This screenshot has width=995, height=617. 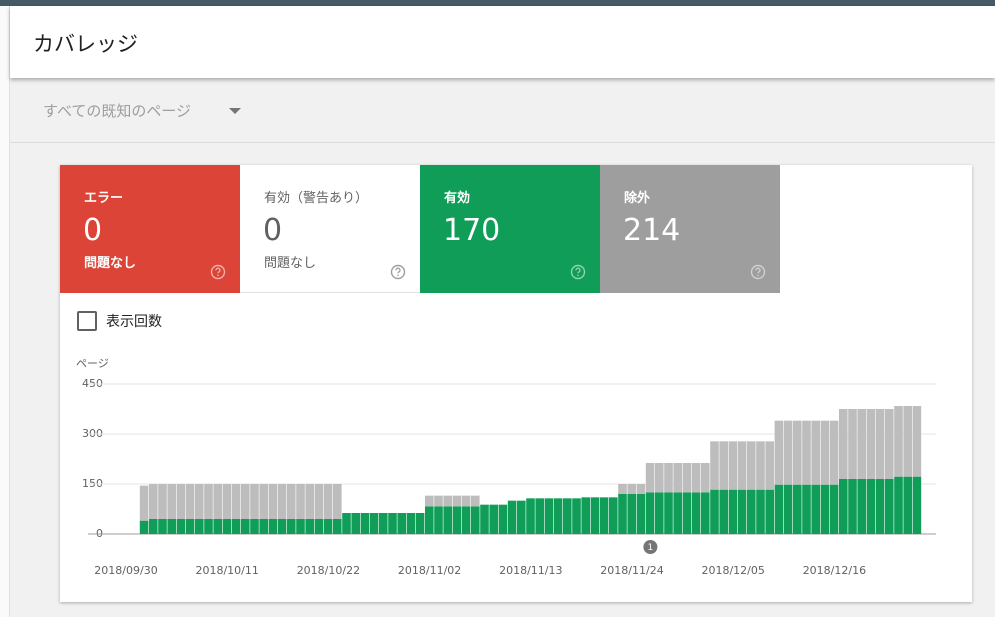 What do you see at coordinates (104, 198) in the screenshot?
I see `card-label: エラー` at bounding box center [104, 198].